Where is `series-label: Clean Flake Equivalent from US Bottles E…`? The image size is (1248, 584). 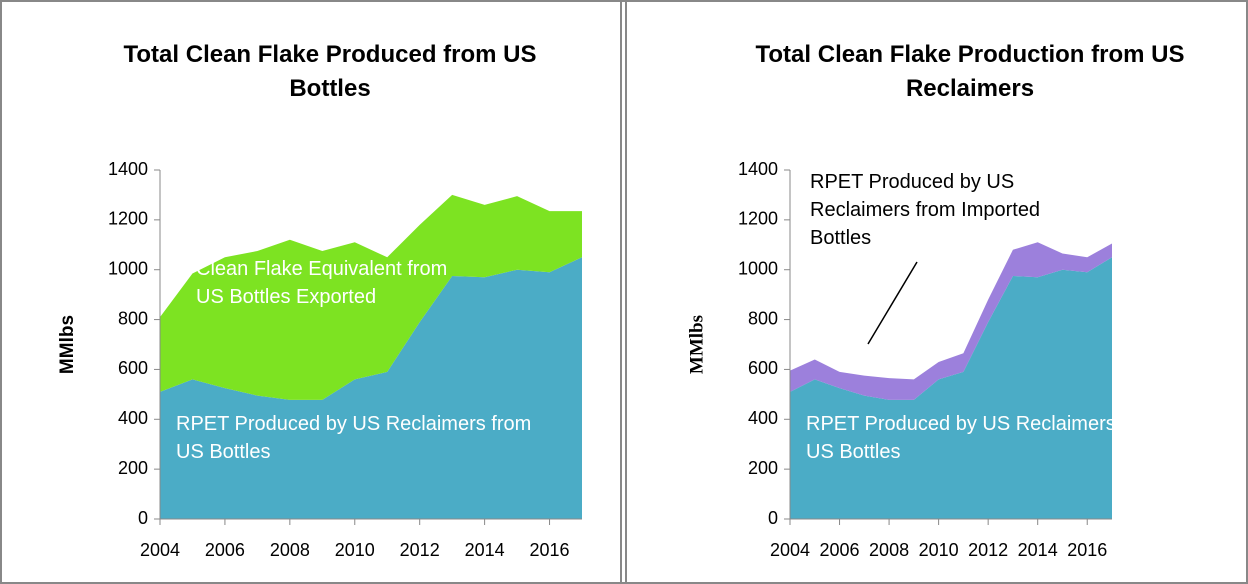 series-label: Clean Flake Equivalent from US Bottles E… is located at coordinates (322, 283).